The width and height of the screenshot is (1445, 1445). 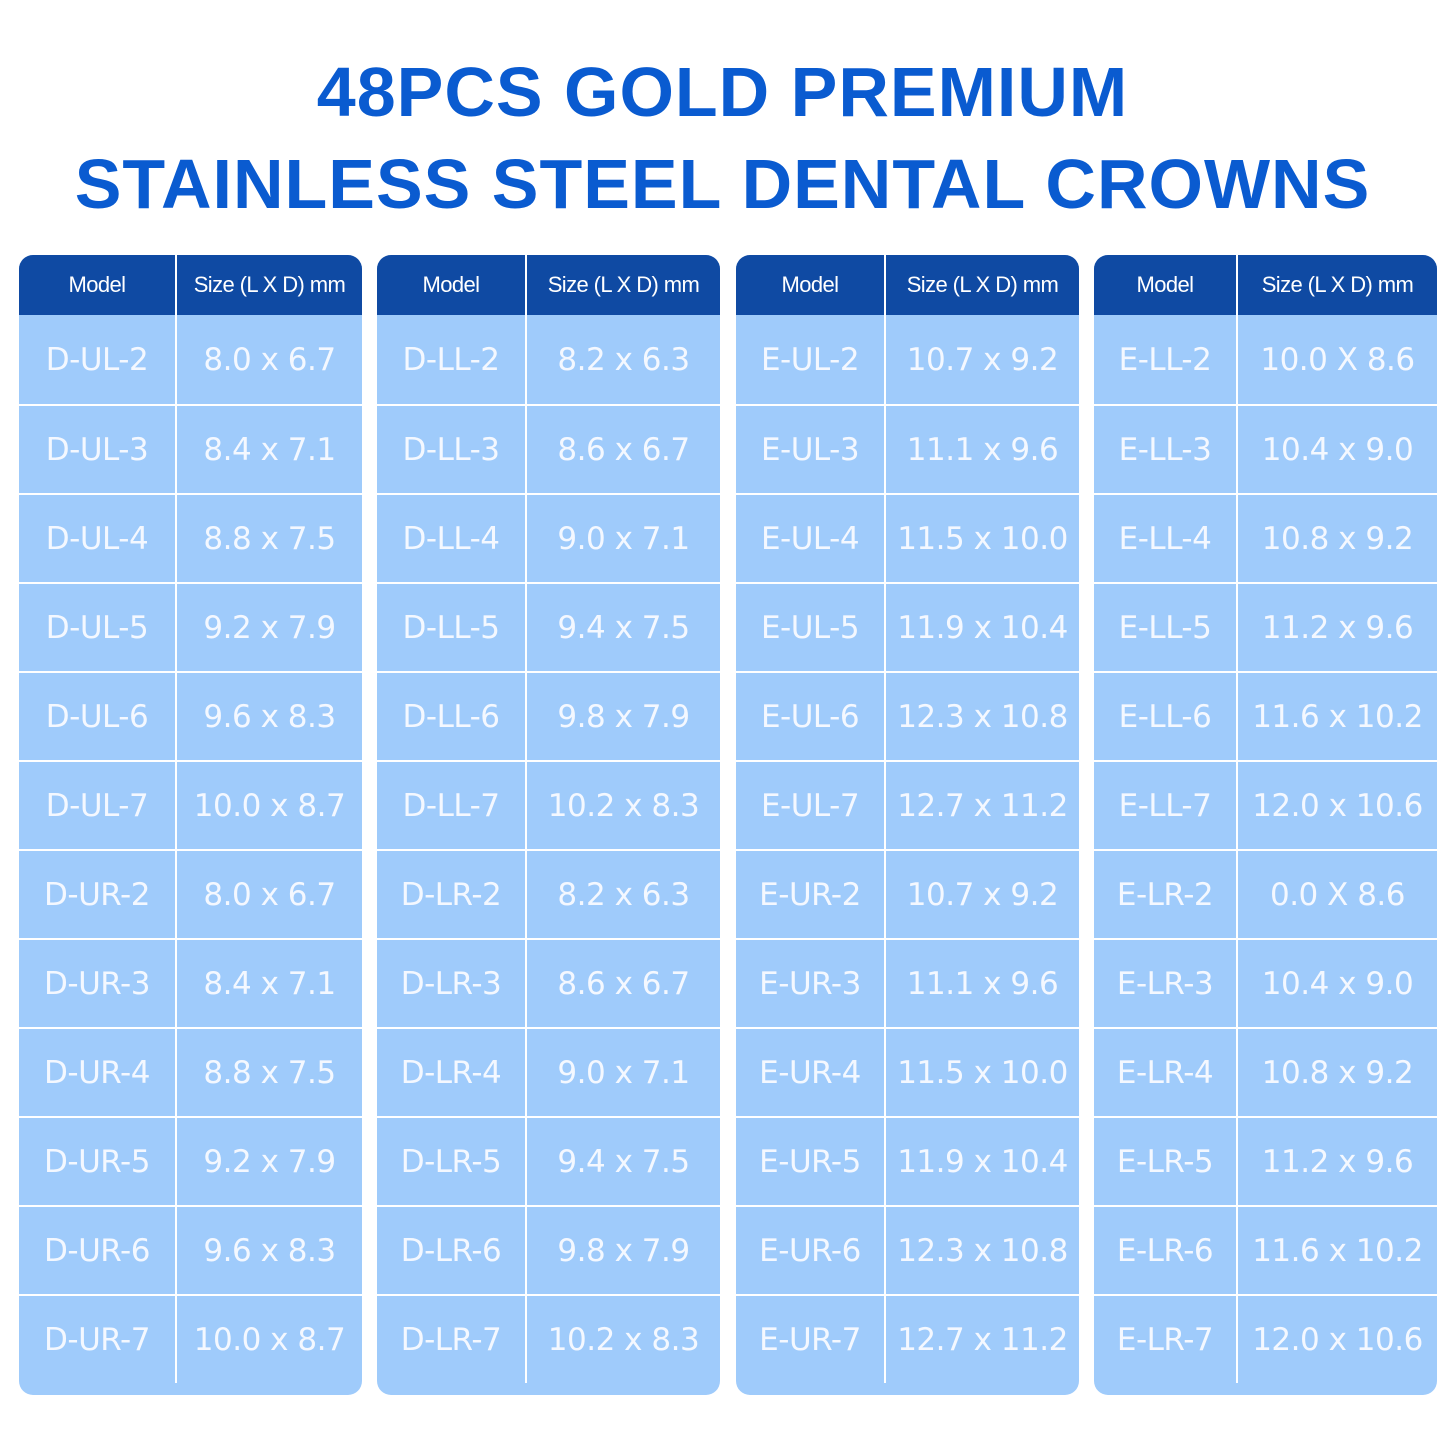 What do you see at coordinates (1265, 1338) in the screenshot?
I see `table-row: E-LR-7 12.0 x 10.6` at bounding box center [1265, 1338].